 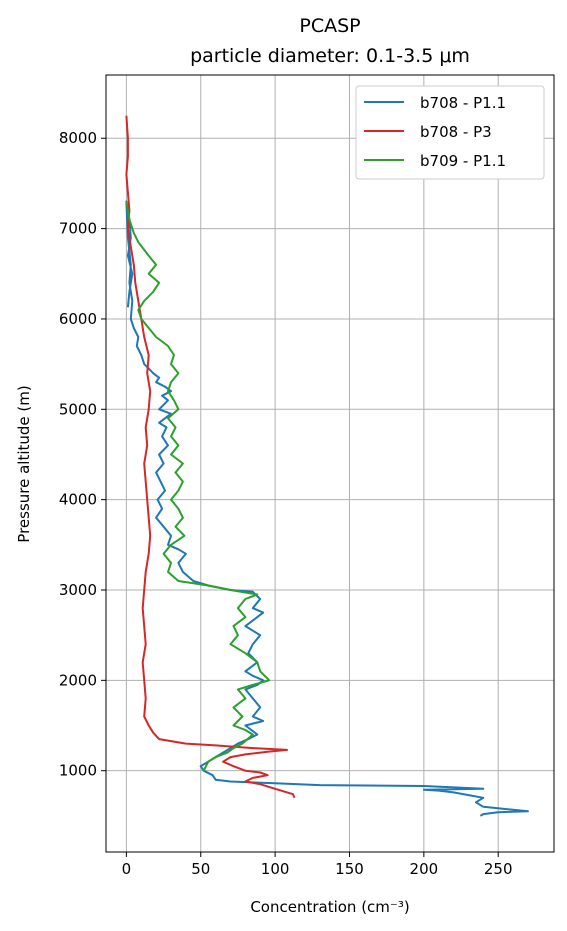 I want to click on y-tick-label: 6000, so click(x=78, y=319).